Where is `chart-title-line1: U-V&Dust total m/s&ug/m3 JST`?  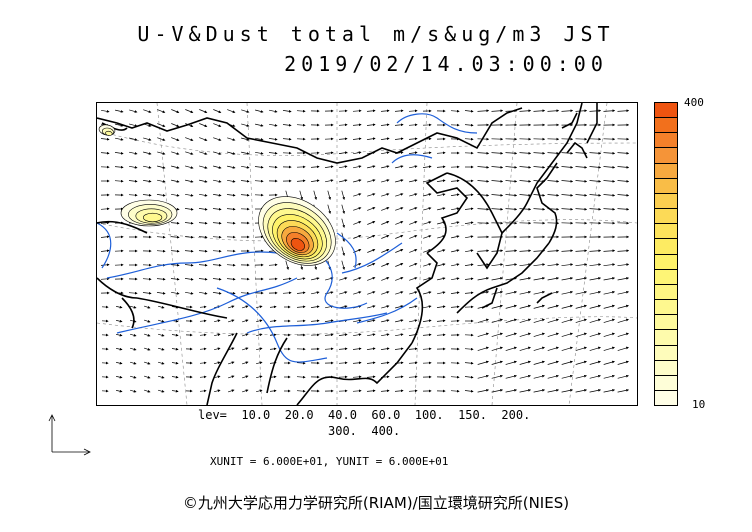 chart-title-line1: U-V&Dust total m/s&ug/m3 JST is located at coordinates (376, 34).